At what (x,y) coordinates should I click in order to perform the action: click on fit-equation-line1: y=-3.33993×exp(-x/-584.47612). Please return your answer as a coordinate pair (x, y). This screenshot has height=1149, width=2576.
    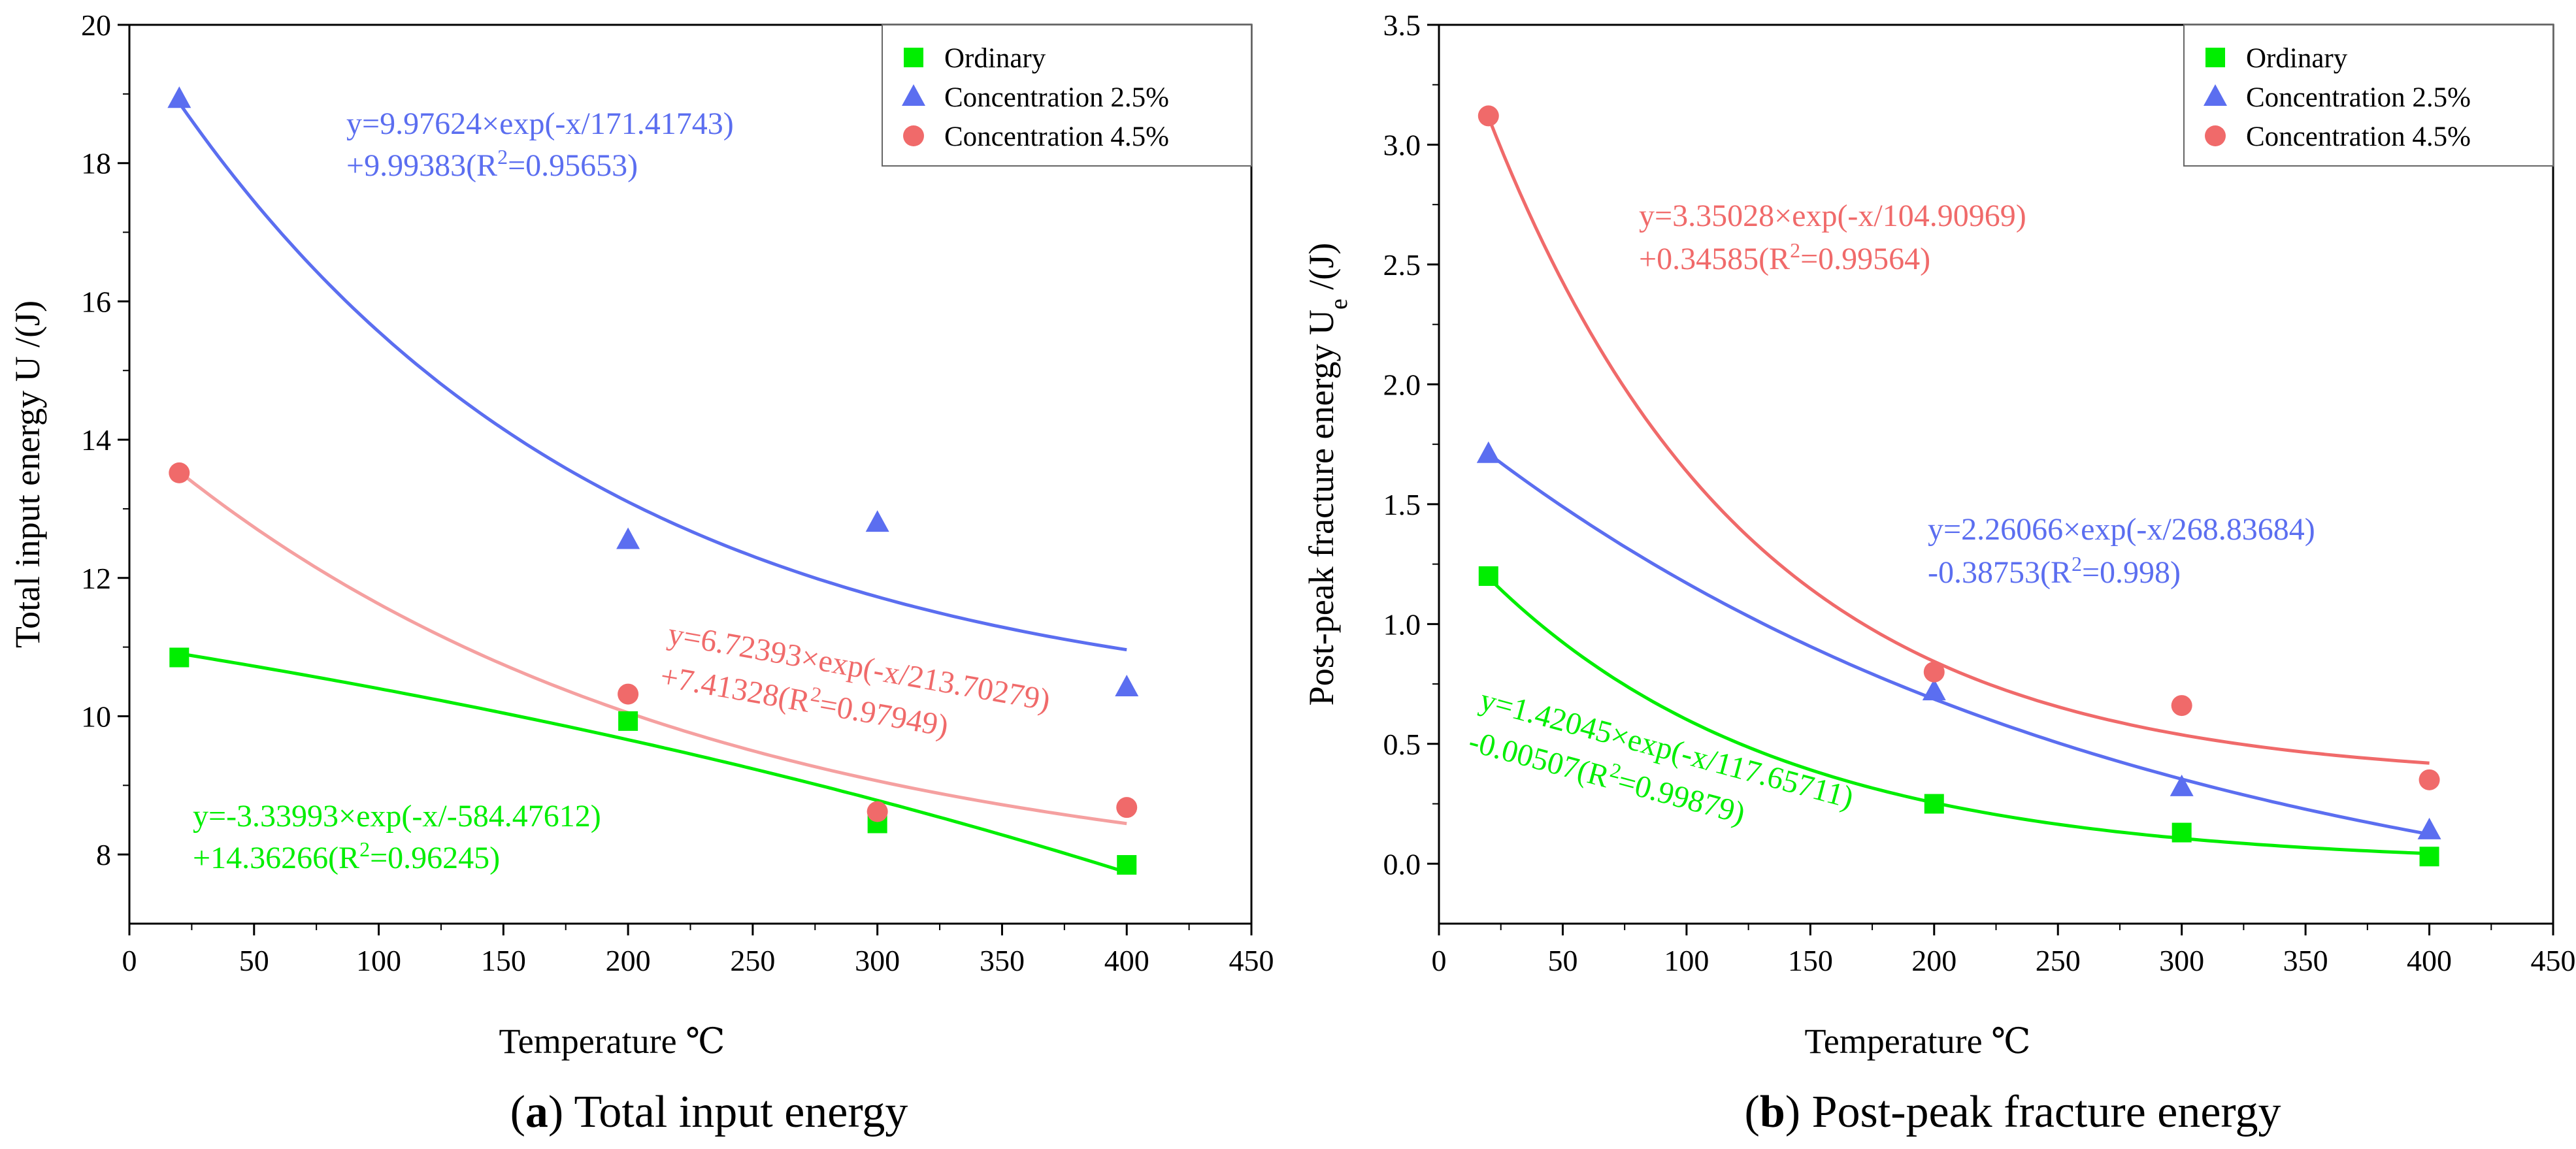
    Looking at the image, I should click on (397, 816).